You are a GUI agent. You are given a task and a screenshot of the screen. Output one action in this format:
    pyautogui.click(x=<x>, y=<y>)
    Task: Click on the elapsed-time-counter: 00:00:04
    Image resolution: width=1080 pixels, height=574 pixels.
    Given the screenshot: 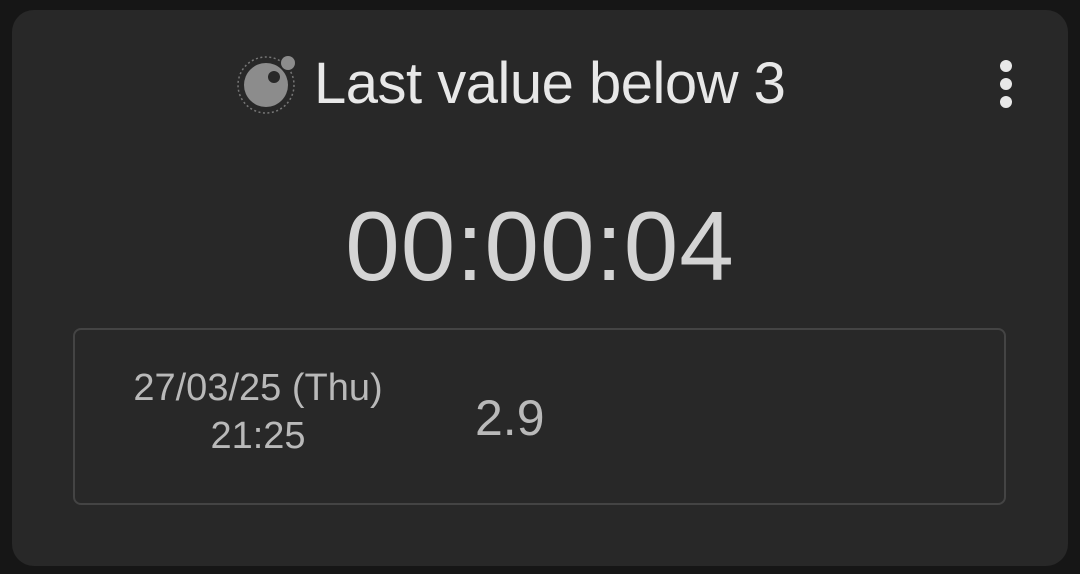 What is the action you would take?
    pyautogui.click(x=540, y=246)
    